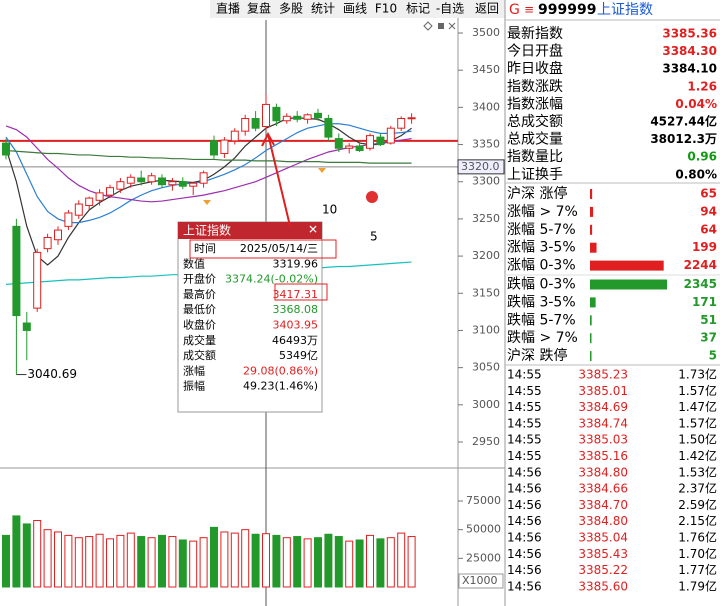  I want to click on tooltip-header, so click(250, 230).